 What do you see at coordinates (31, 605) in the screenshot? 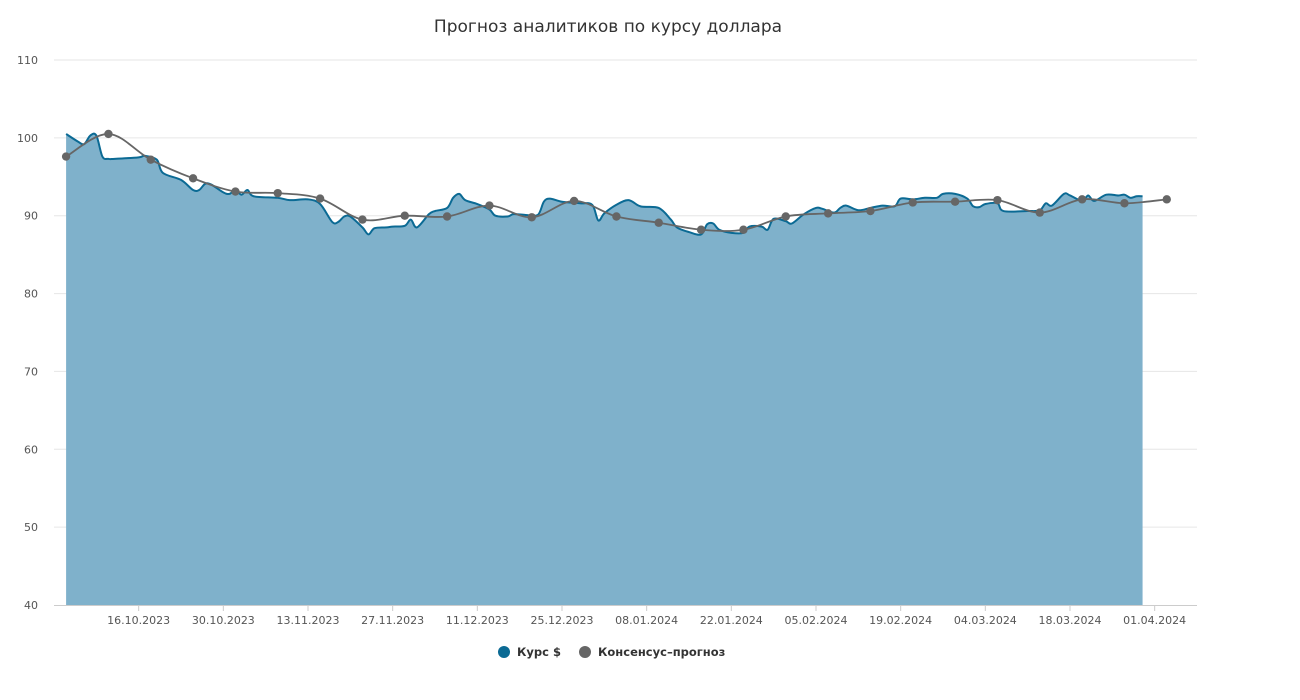
I see `y-tick-label-40: 40` at bounding box center [31, 605].